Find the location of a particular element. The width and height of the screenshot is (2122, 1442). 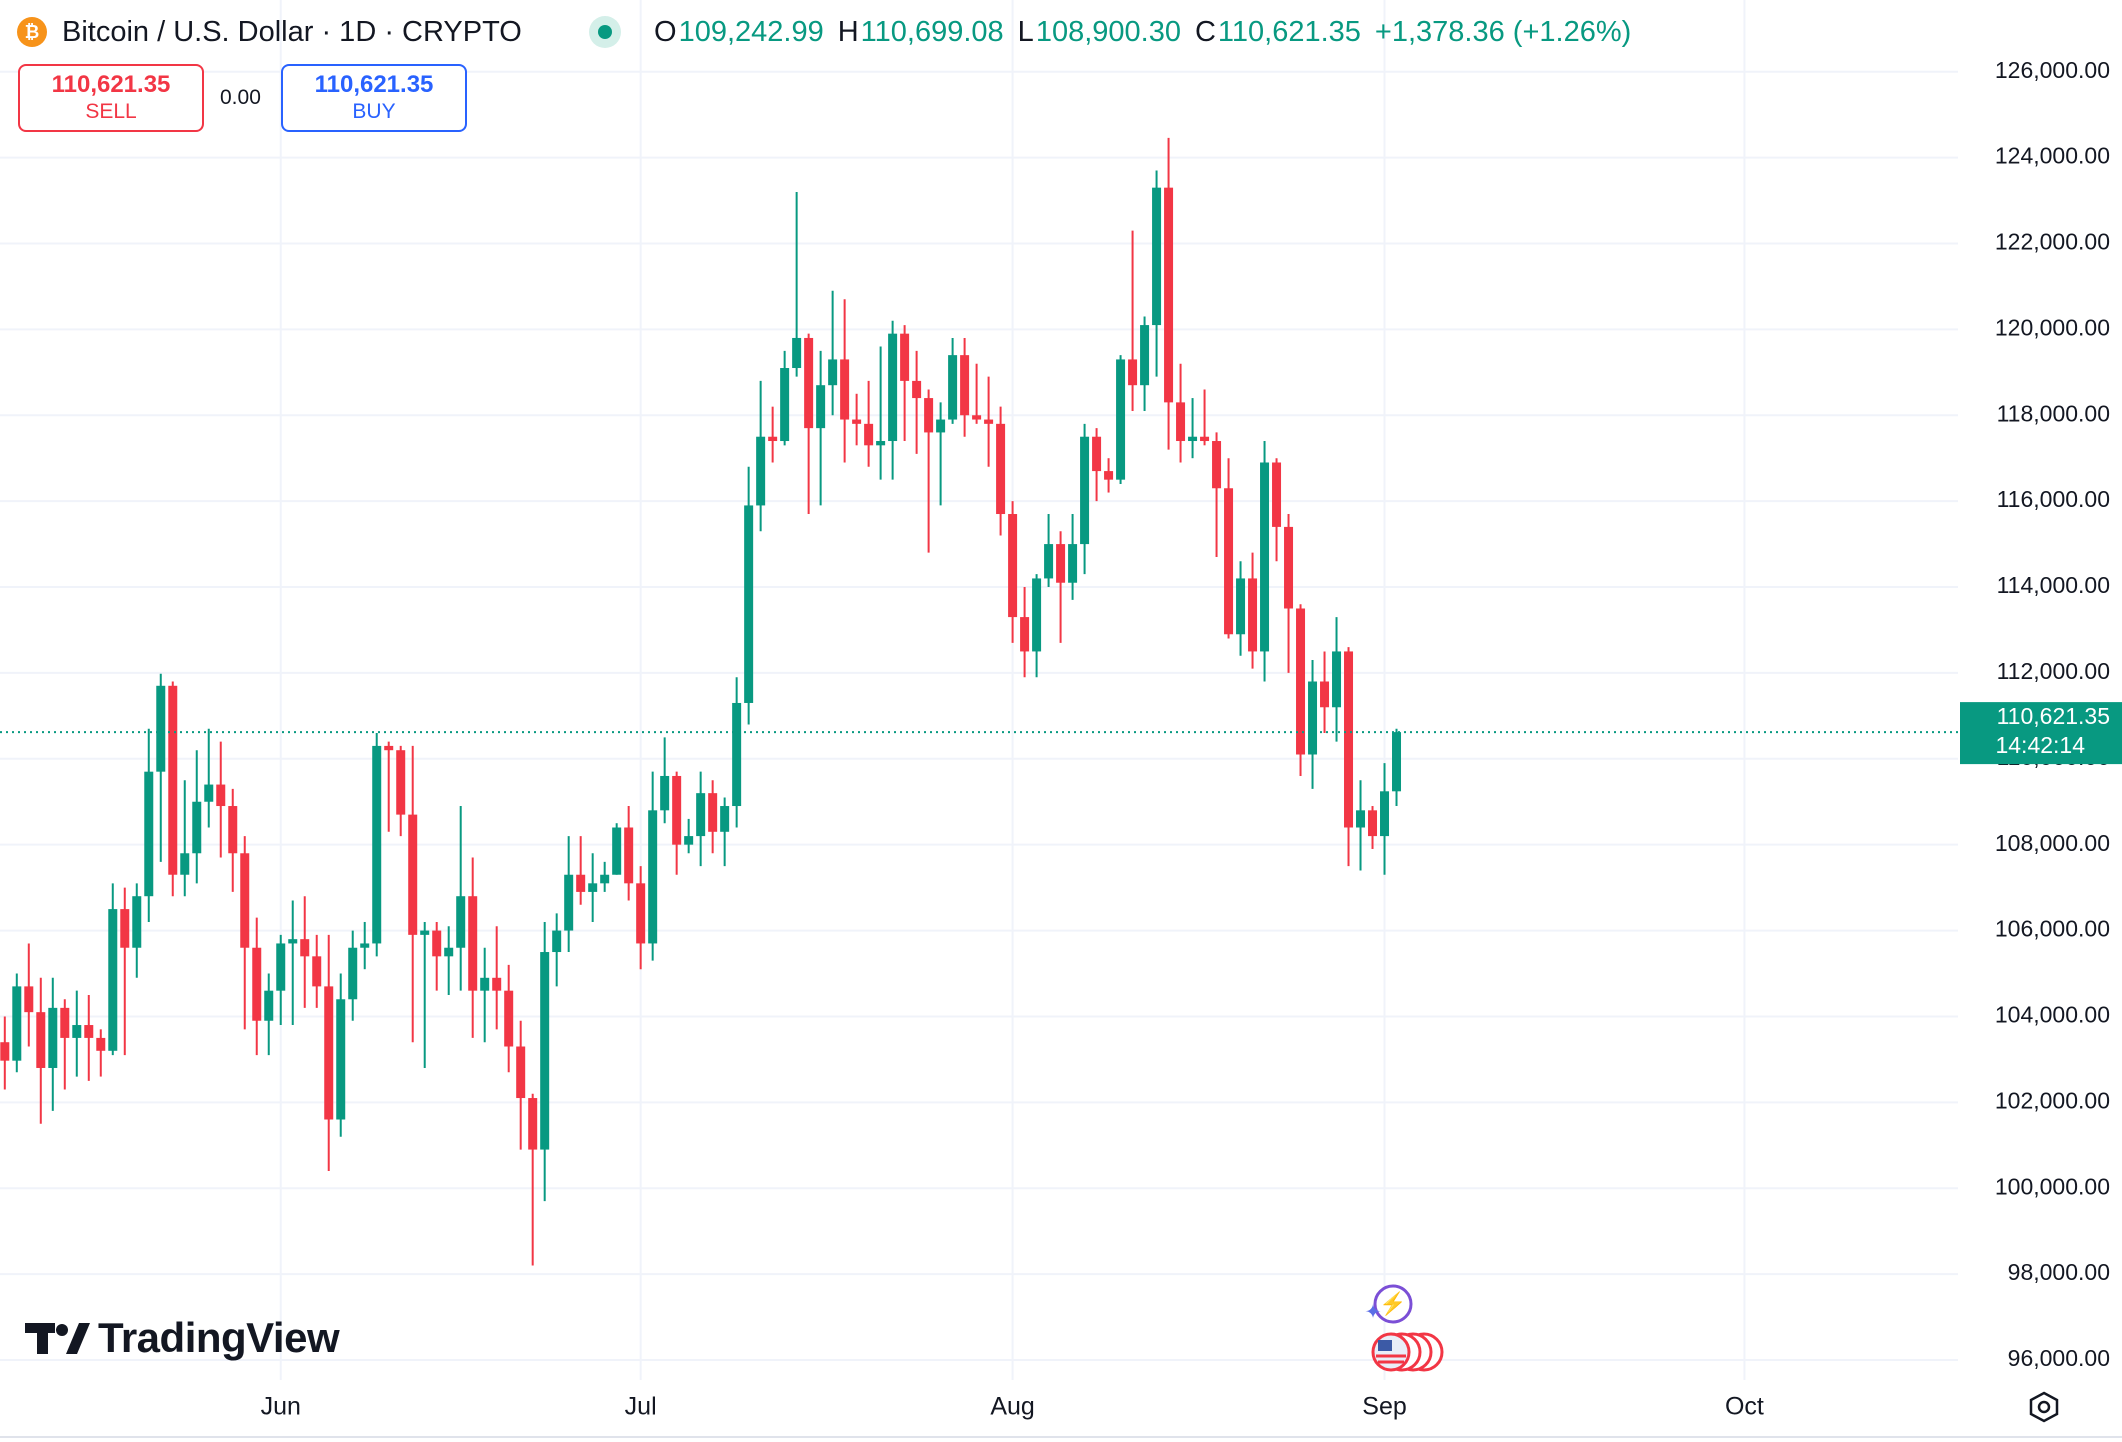

x-tick-label: Aug is located at coordinates (1012, 1407).